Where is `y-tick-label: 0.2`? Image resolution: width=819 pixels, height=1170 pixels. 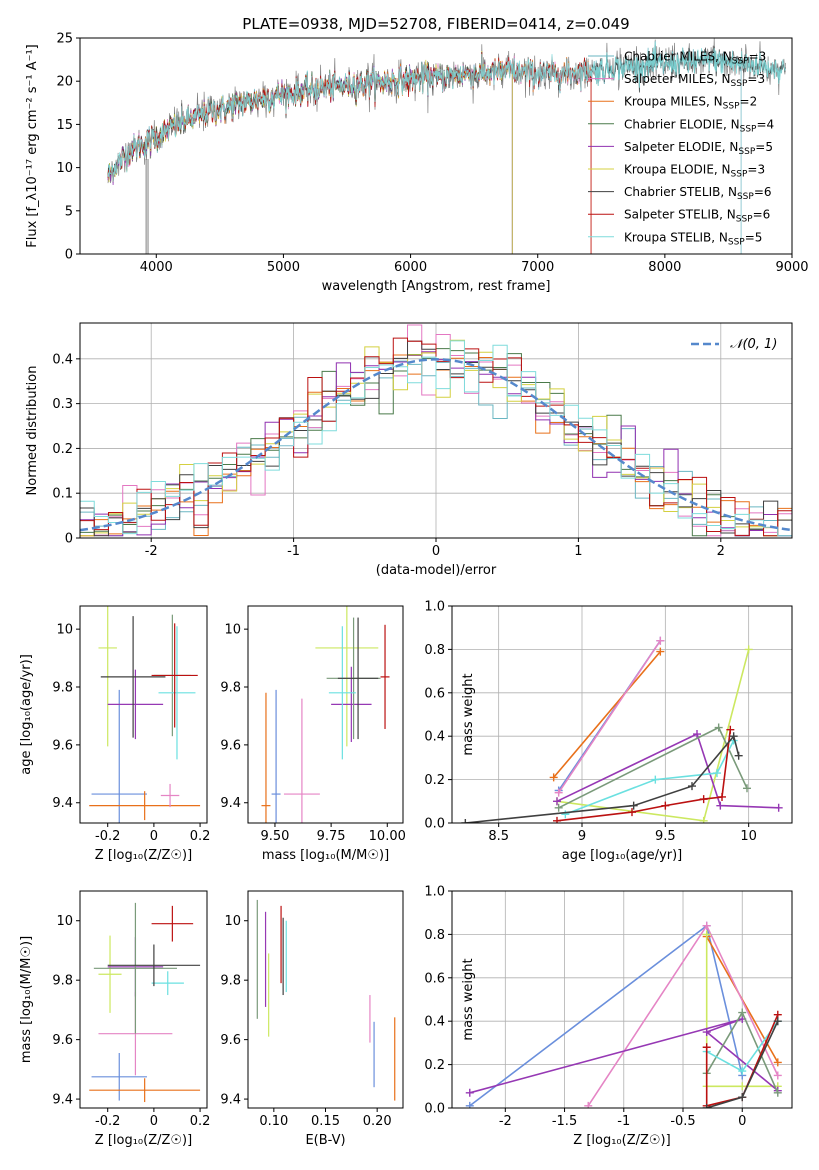
y-tick-label: 0.2 is located at coordinates (62, 449).